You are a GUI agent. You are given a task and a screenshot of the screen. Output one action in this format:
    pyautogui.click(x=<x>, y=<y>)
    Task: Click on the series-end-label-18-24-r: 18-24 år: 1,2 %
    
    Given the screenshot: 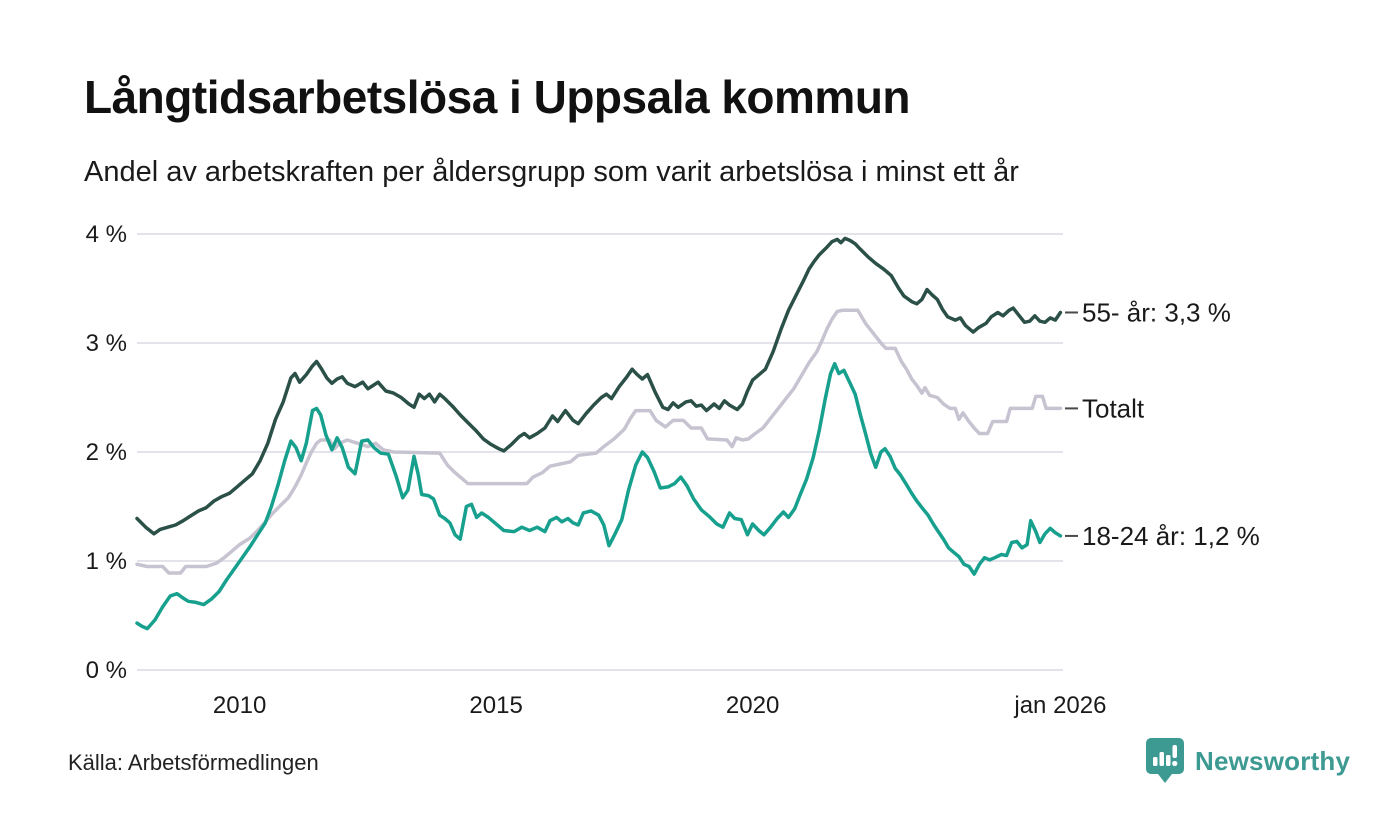 What is the action you would take?
    pyautogui.click(x=1171, y=536)
    